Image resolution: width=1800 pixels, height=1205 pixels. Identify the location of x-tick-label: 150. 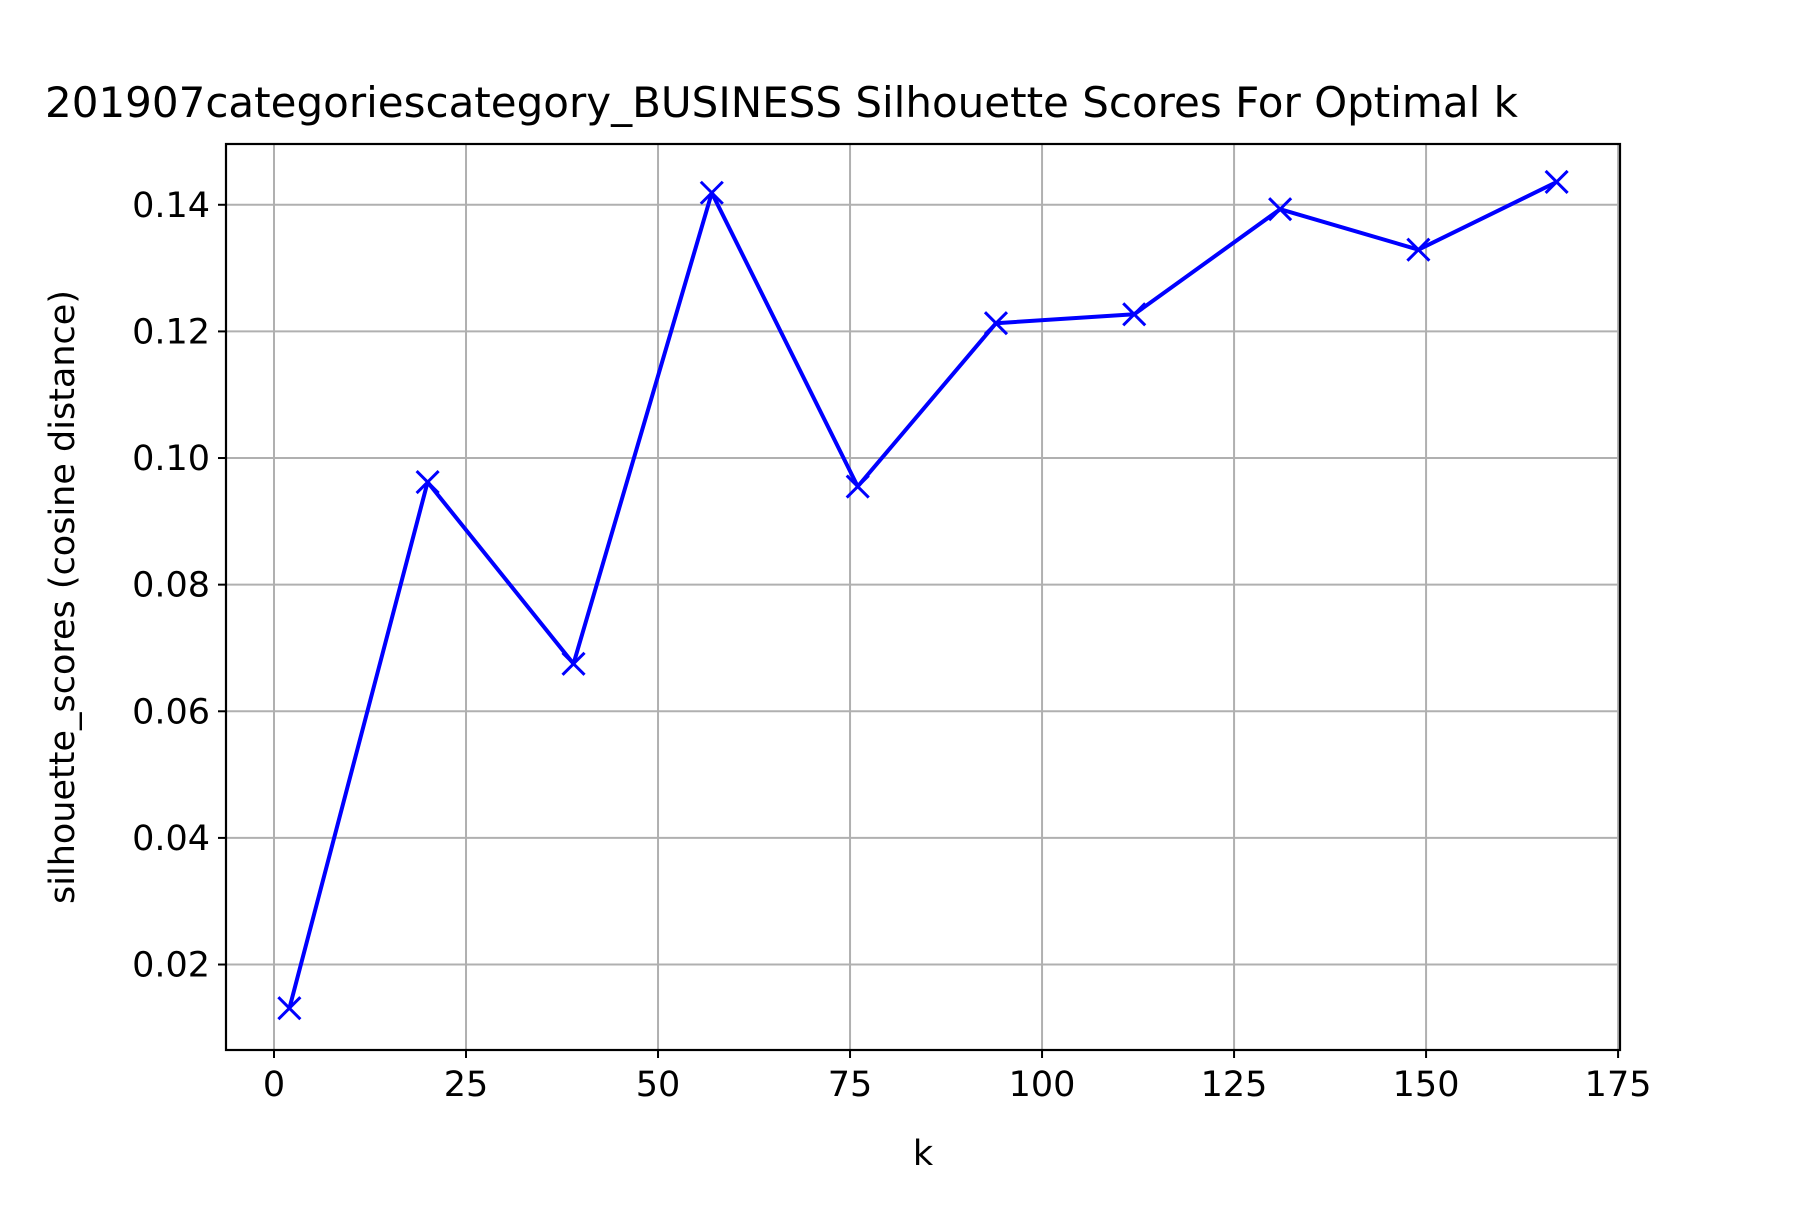
(1426, 1085).